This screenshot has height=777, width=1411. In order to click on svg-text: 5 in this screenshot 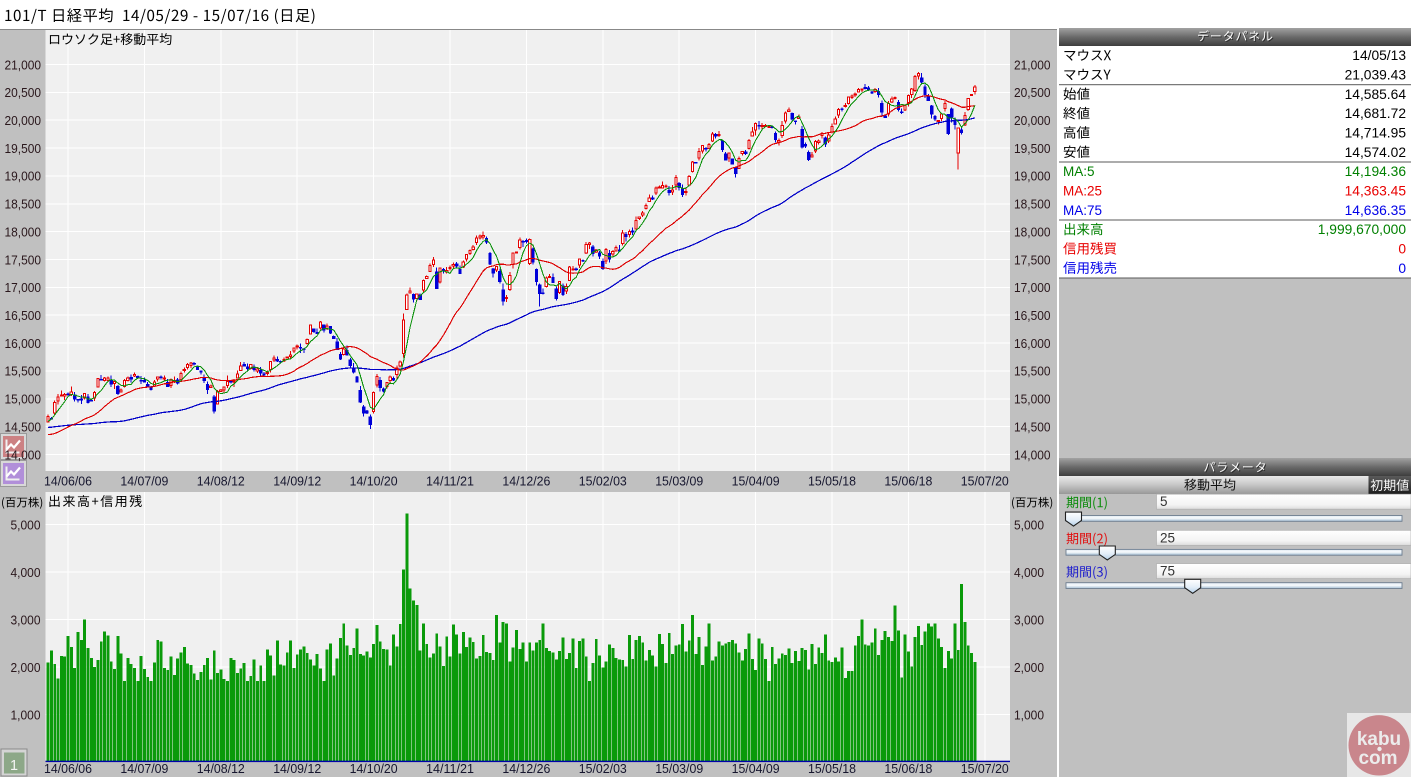, I will do `click(1164, 501)`.